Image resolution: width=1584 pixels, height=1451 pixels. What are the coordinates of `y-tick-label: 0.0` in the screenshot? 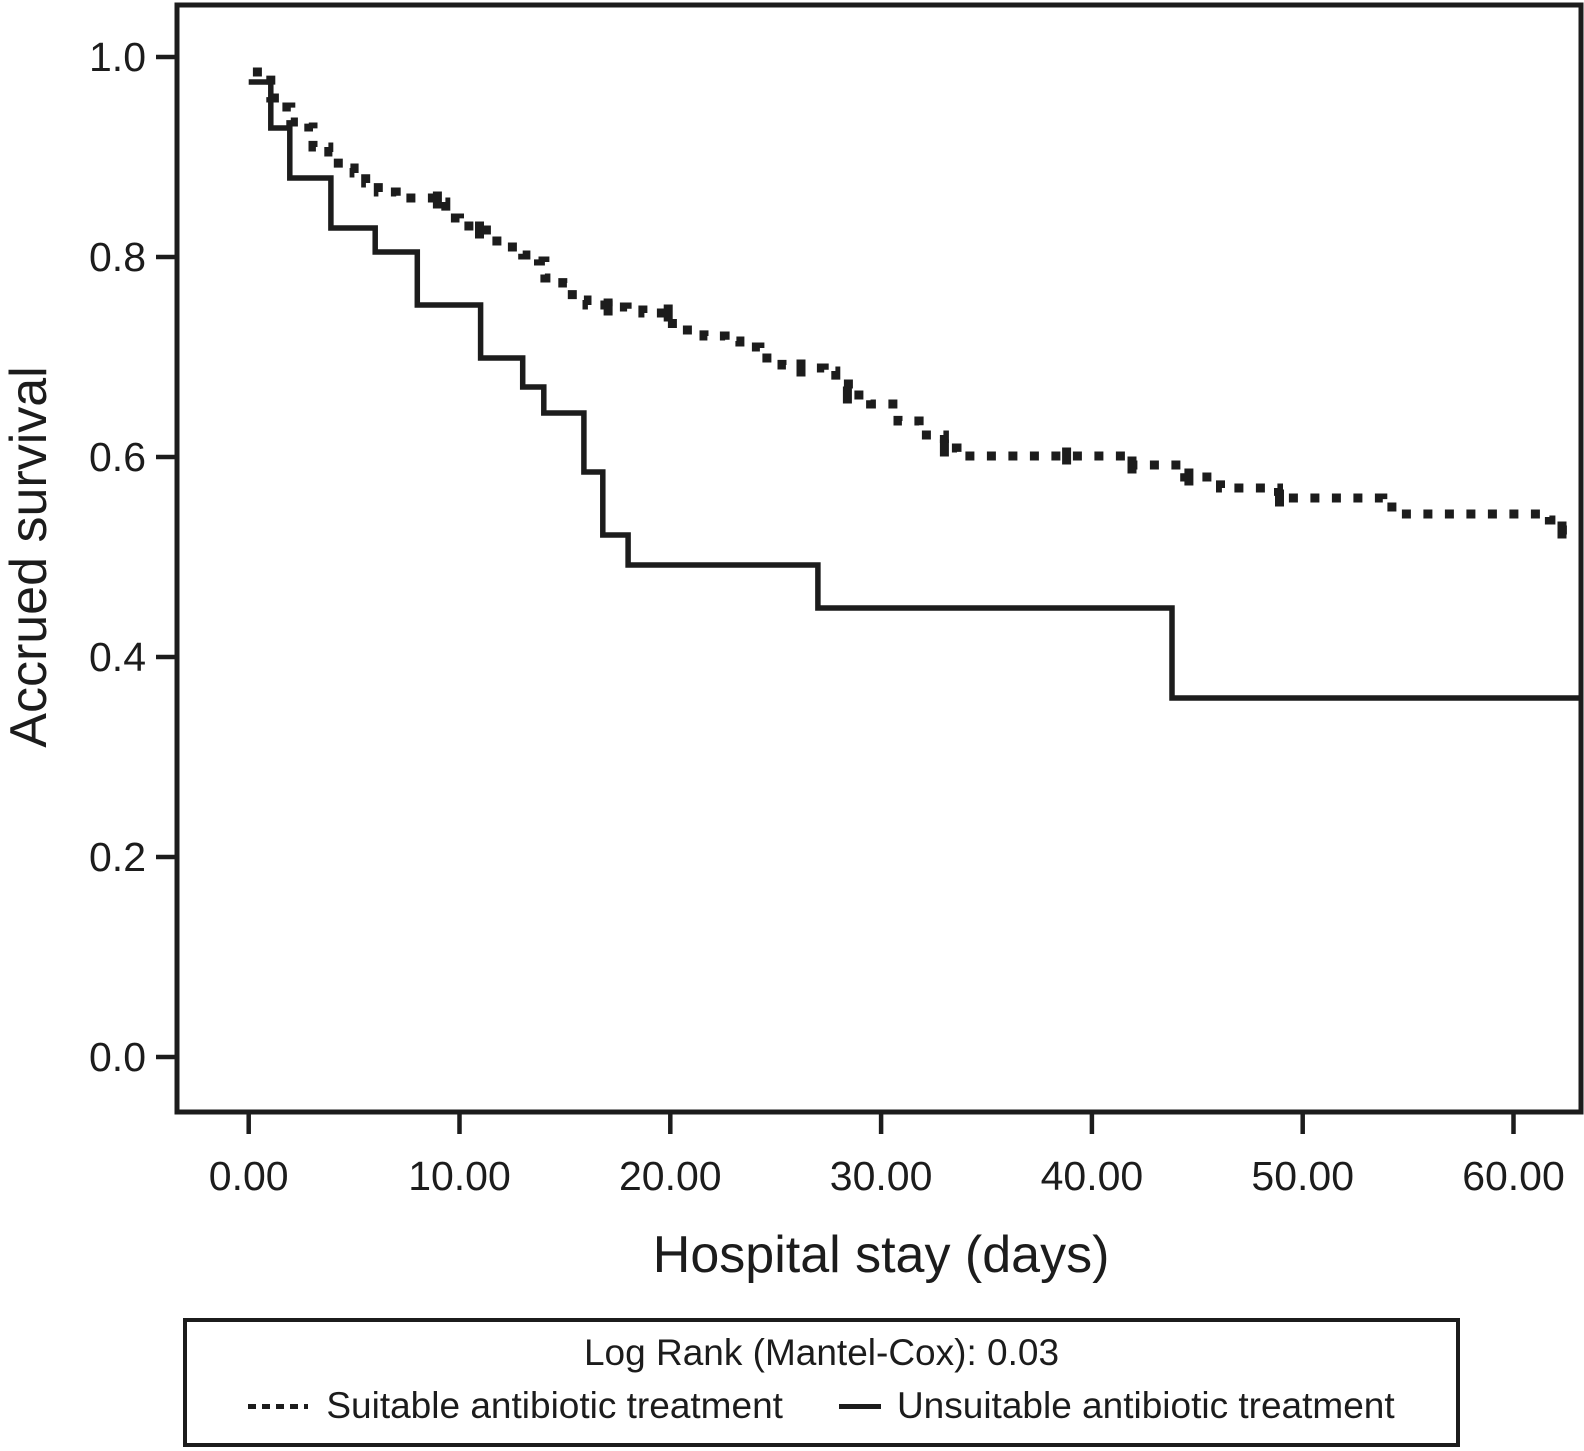 It's located at (117, 1057).